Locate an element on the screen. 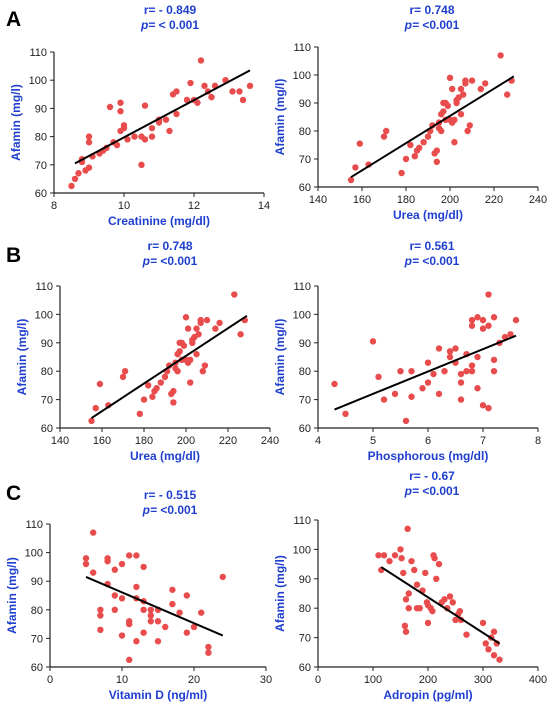 The image size is (550, 712). stat-r-value: r= 0.748 is located at coordinates (431, 10).